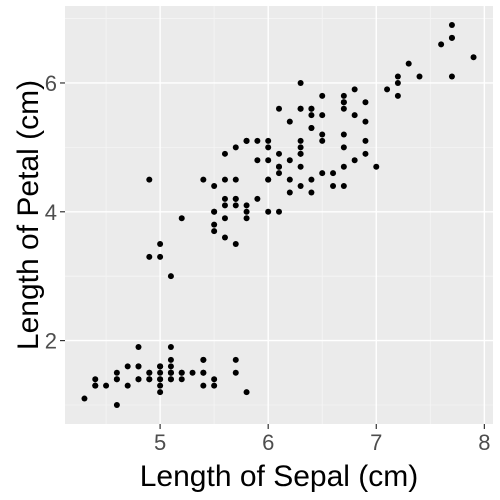 Image resolution: width=500 pixels, height=500 pixels. What do you see at coordinates (268, 442) in the screenshot?
I see `x-tick-label: 6` at bounding box center [268, 442].